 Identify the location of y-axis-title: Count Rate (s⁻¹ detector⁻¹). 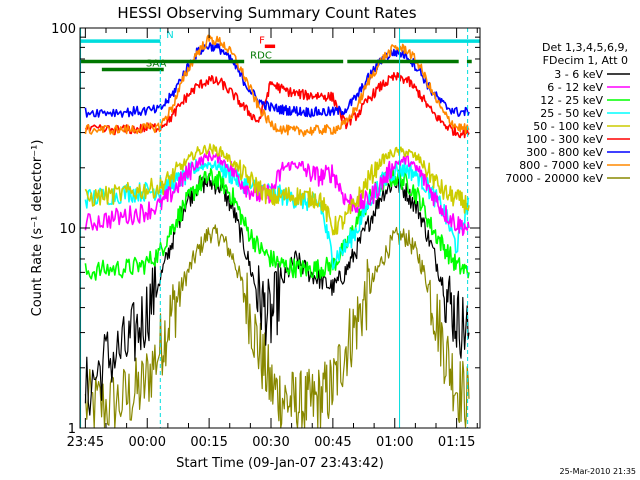
(37, 228).